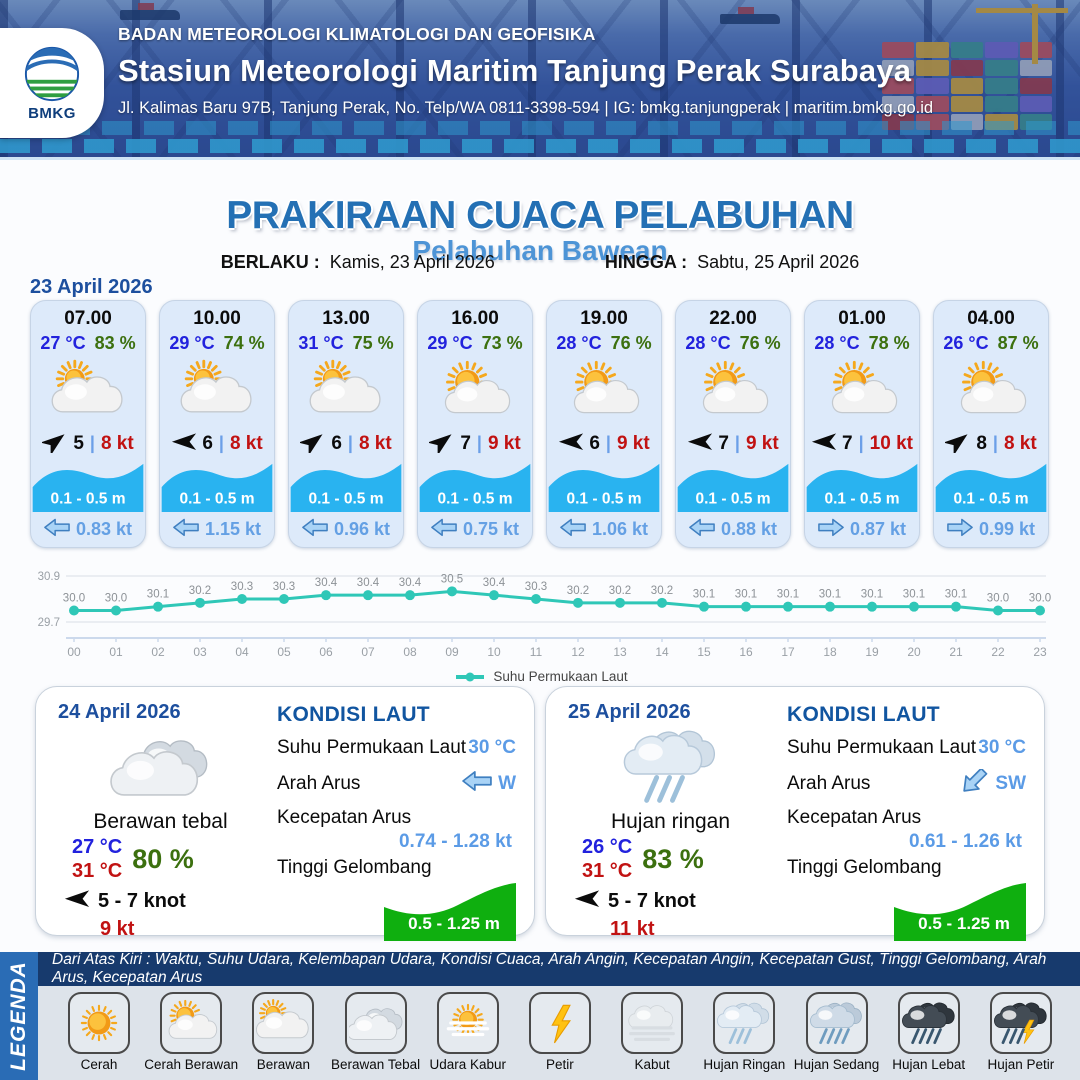  What do you see at coordinates (872, 652) in the screenshot?
I see `svg-text: 19` at bounding box center [872, 652].